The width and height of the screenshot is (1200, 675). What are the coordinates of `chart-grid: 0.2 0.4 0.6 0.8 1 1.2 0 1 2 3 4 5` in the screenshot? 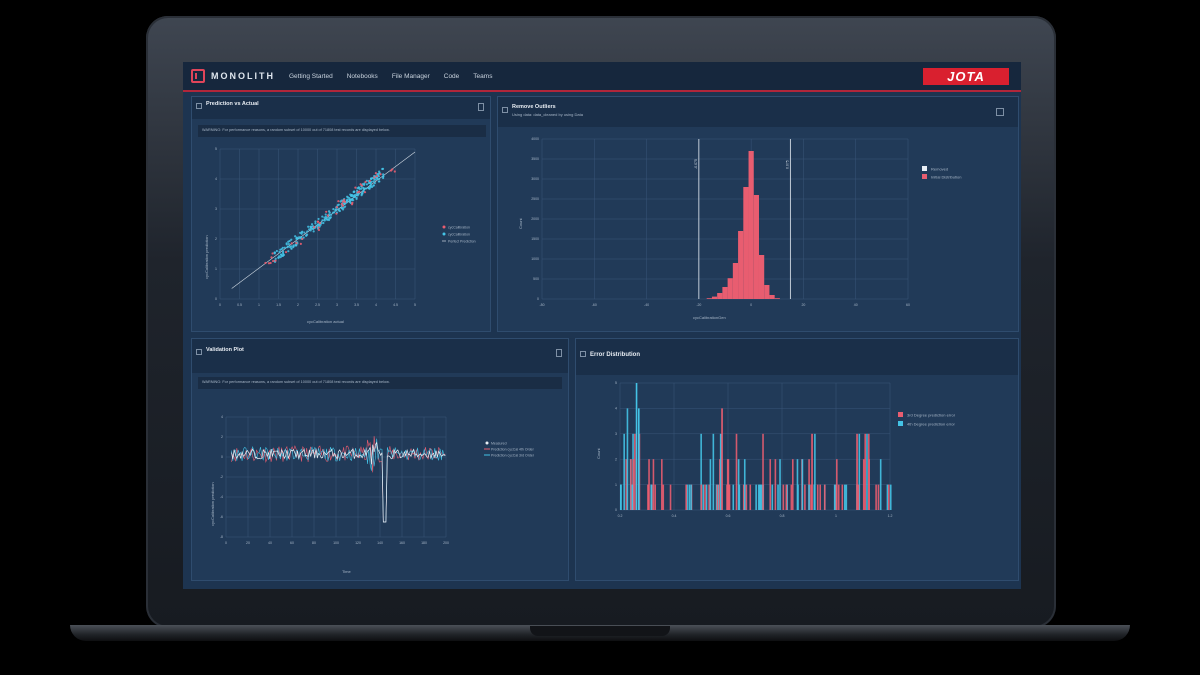 It's located at (753, 449).